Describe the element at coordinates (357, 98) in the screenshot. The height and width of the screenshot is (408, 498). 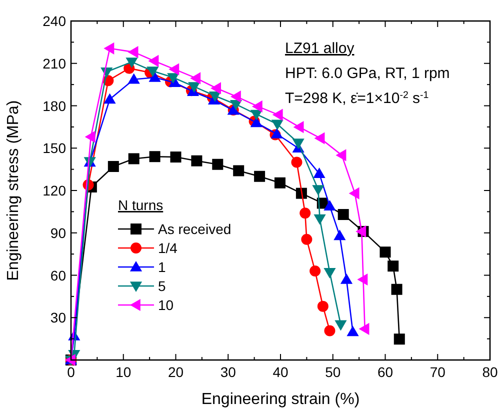
I see `annotation: T=298 K, ε̇=1×10$^{-2}$ s$^{-1}$` at that location.